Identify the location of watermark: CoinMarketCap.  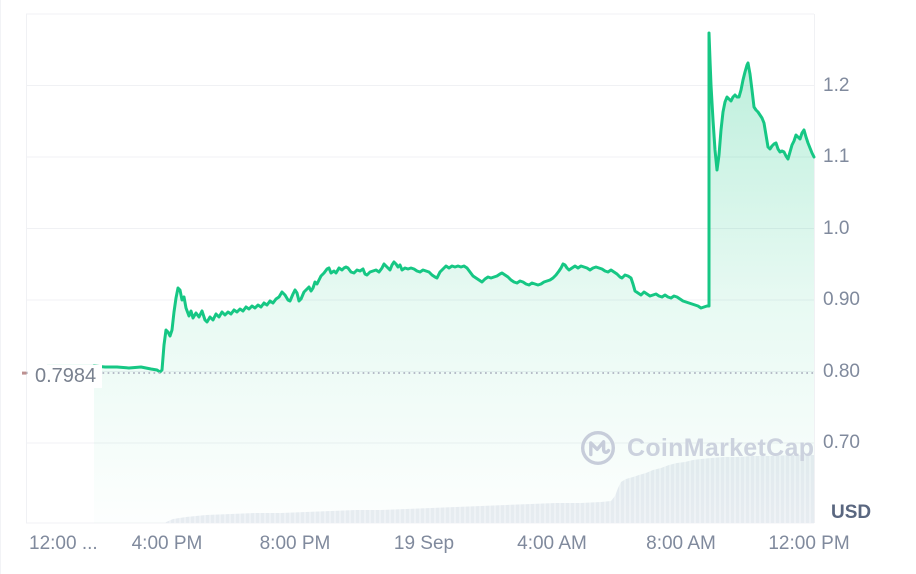
(696, 448).